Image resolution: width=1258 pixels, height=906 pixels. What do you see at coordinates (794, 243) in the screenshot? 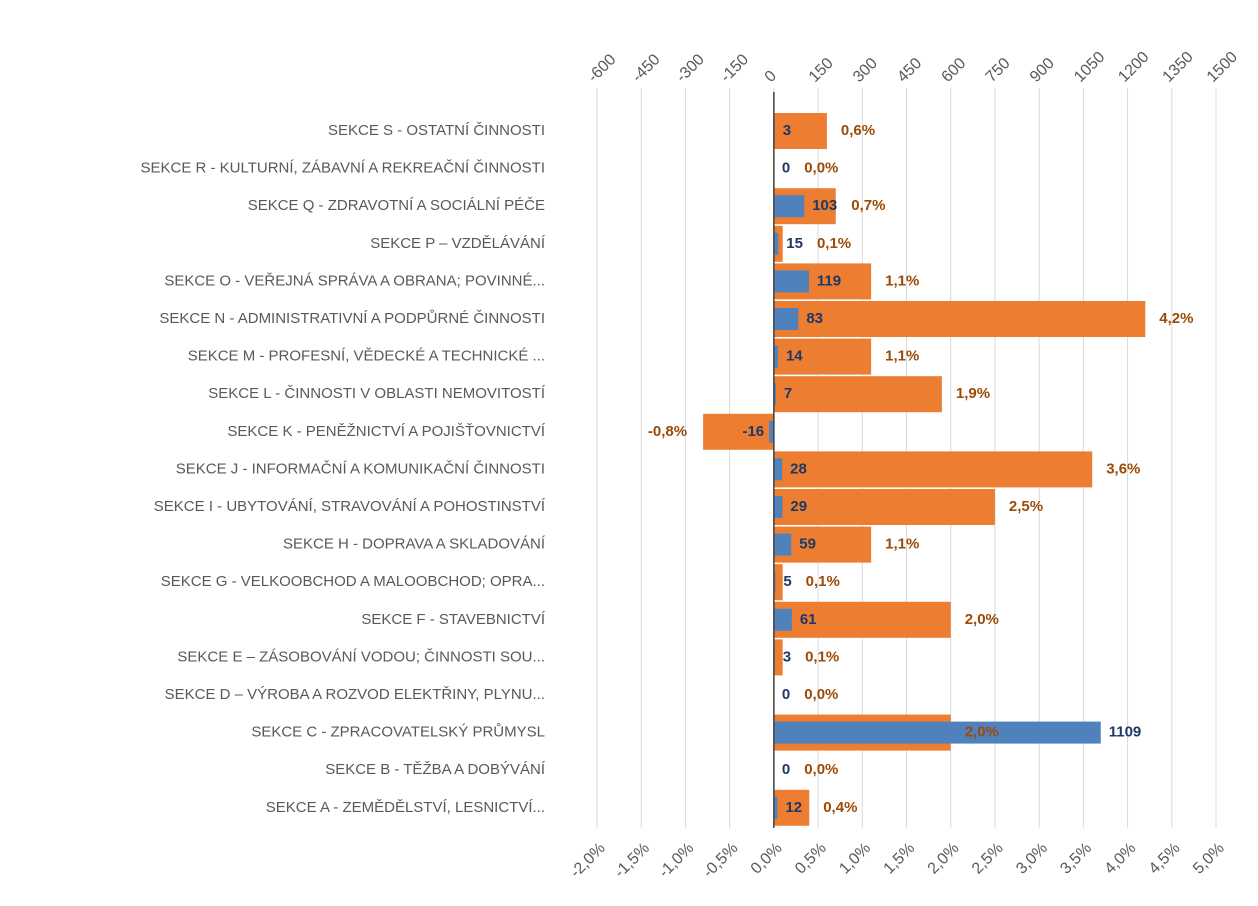
I see `data-label: 15` at bounding box center [794, 243].